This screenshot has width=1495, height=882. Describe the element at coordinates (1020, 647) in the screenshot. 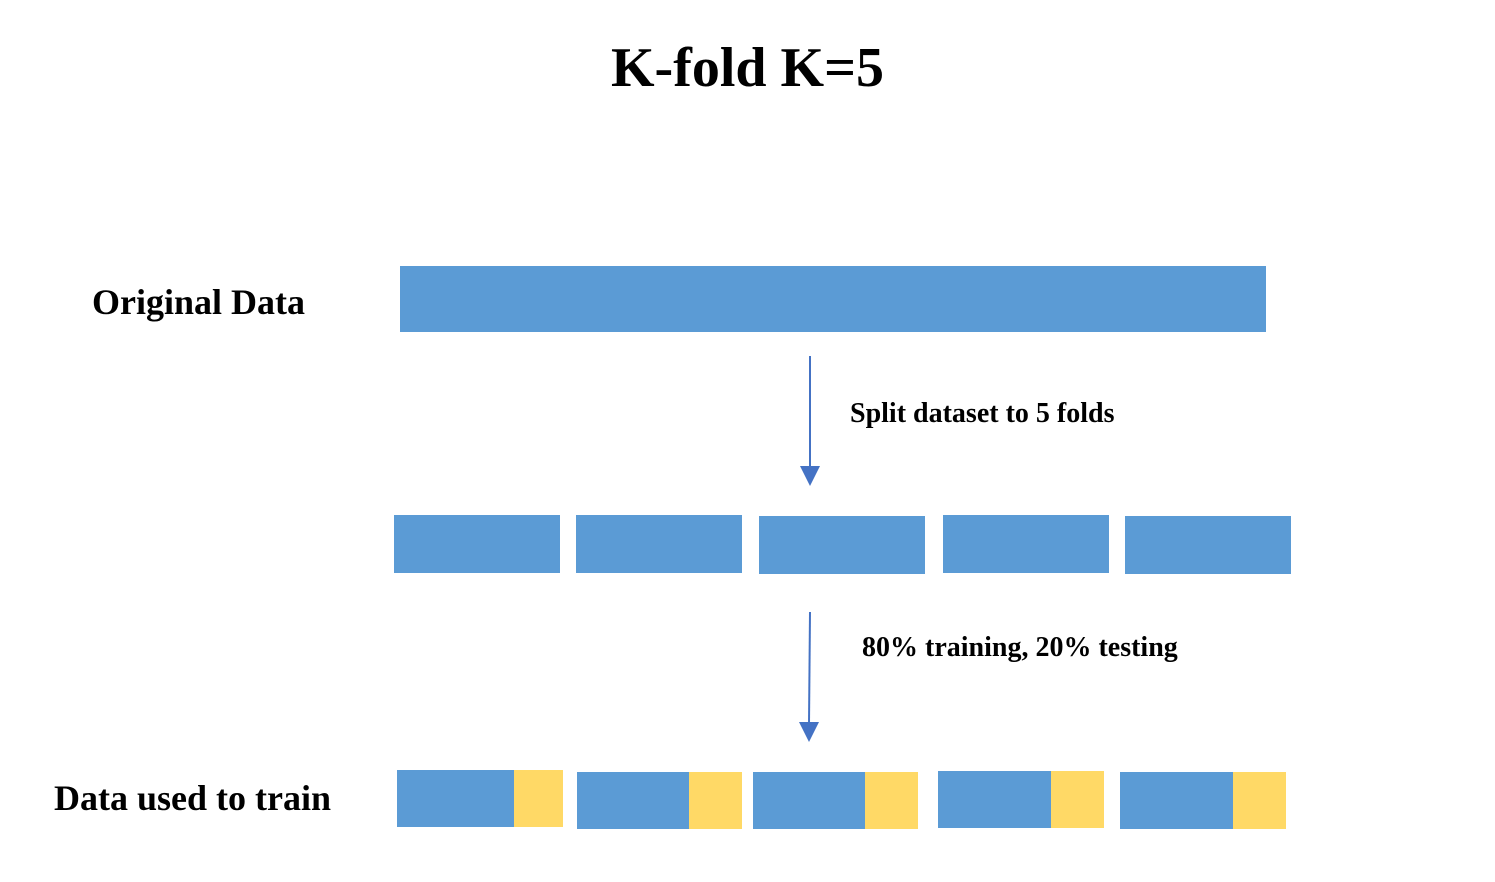

I see `train-test-step-label: 80% training, 20% testing` at that location.